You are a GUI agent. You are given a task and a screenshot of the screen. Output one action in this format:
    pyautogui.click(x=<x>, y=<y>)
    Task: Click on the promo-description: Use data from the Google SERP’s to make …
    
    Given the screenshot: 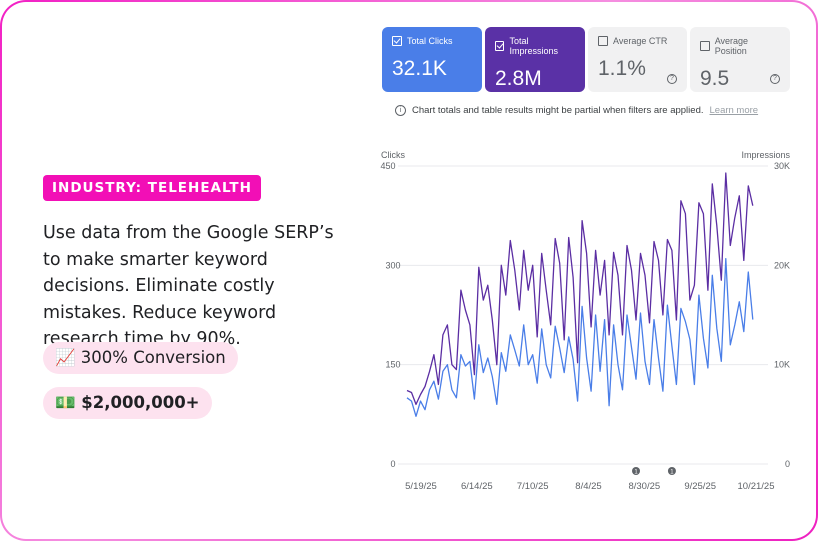 What is the action you would take?
    pyautogui.click(x=188, y=286)
    